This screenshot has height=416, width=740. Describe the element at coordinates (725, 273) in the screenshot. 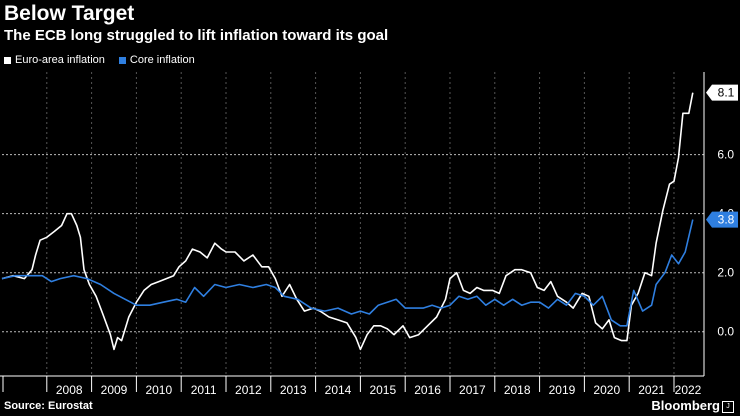

I see `y-tick-label: 2.0` at that location.